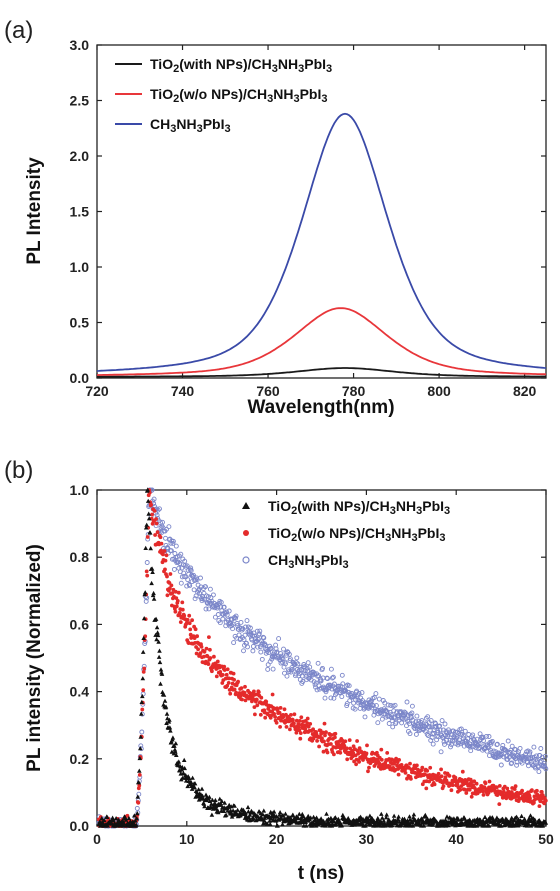 Image resolution: width=560 pixels, height=891 pixels. I want to click on panel-b-label: (b), so click(18, 470).